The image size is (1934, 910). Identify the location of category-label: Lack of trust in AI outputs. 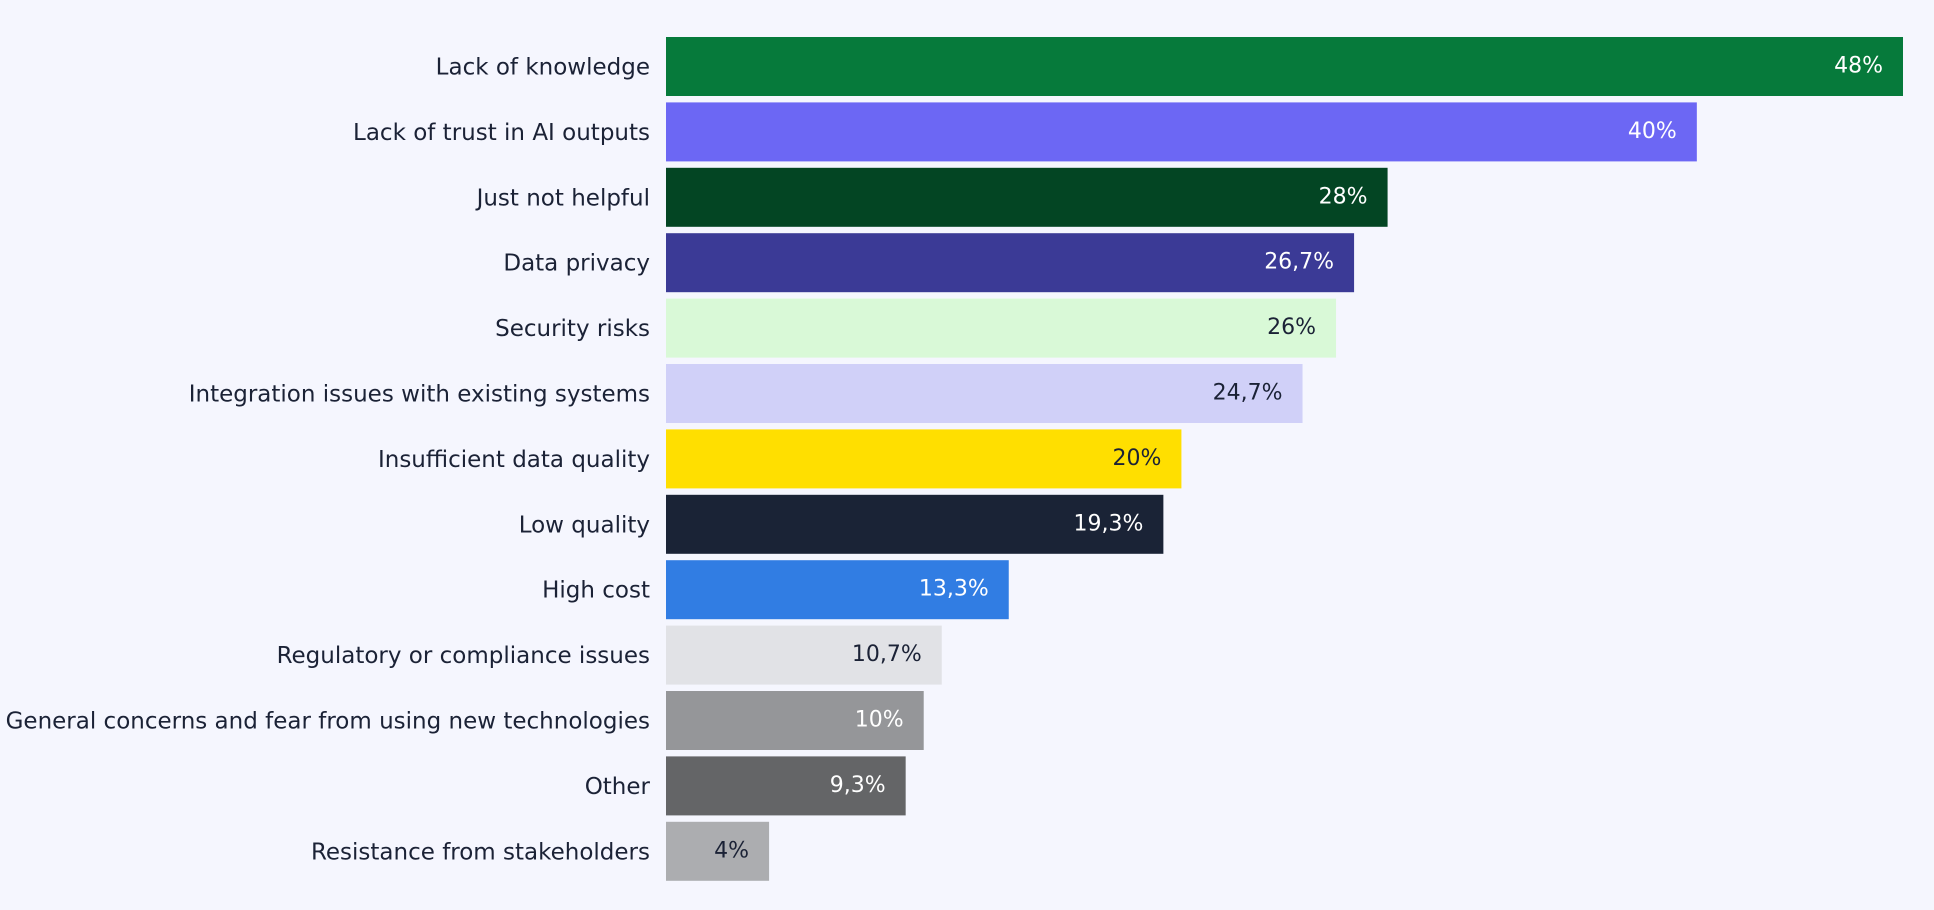
(501, 133).